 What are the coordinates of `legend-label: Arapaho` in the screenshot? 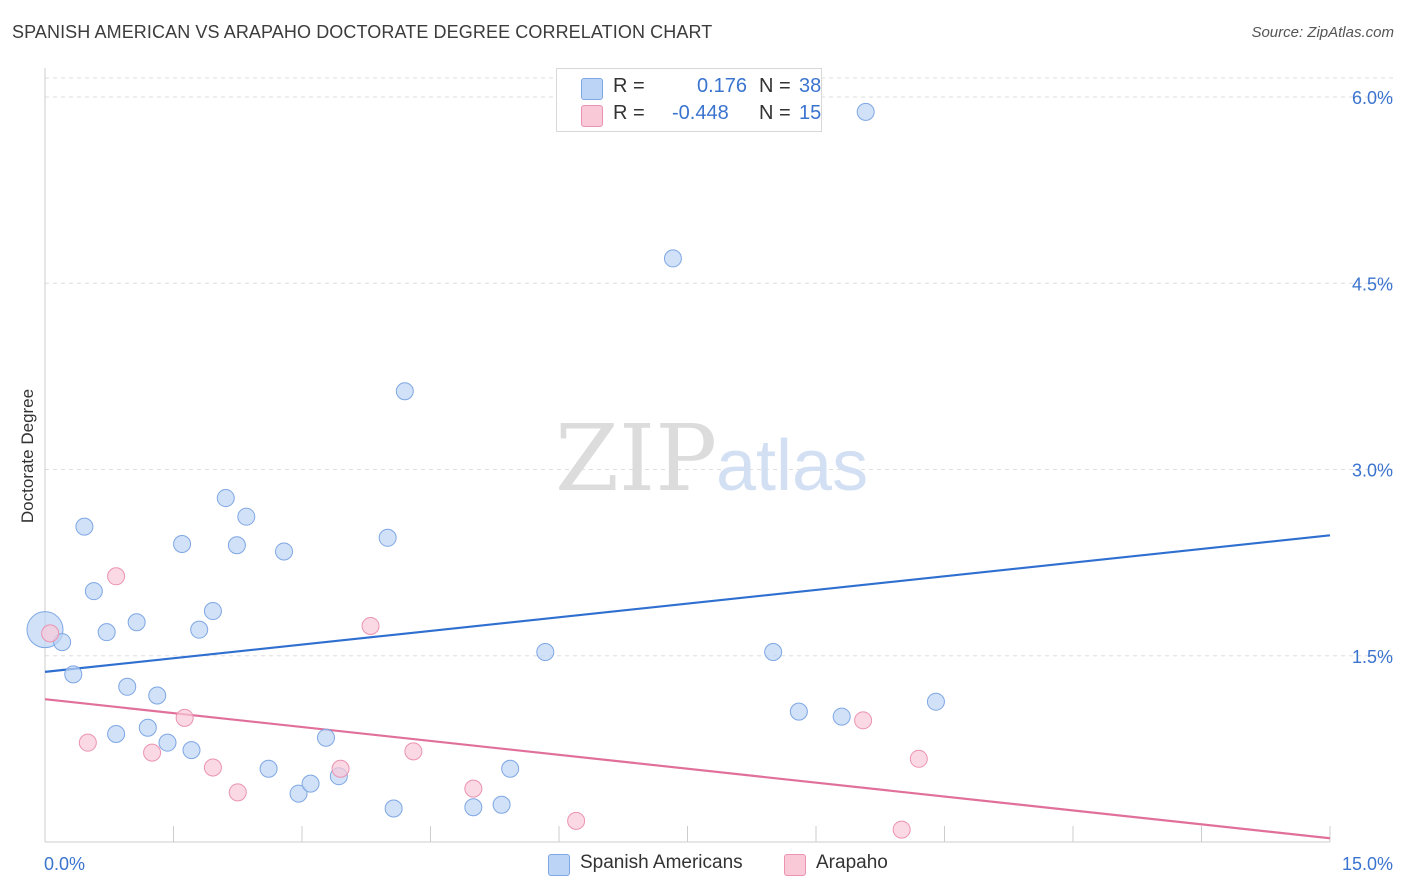 It's located at (852, 862).